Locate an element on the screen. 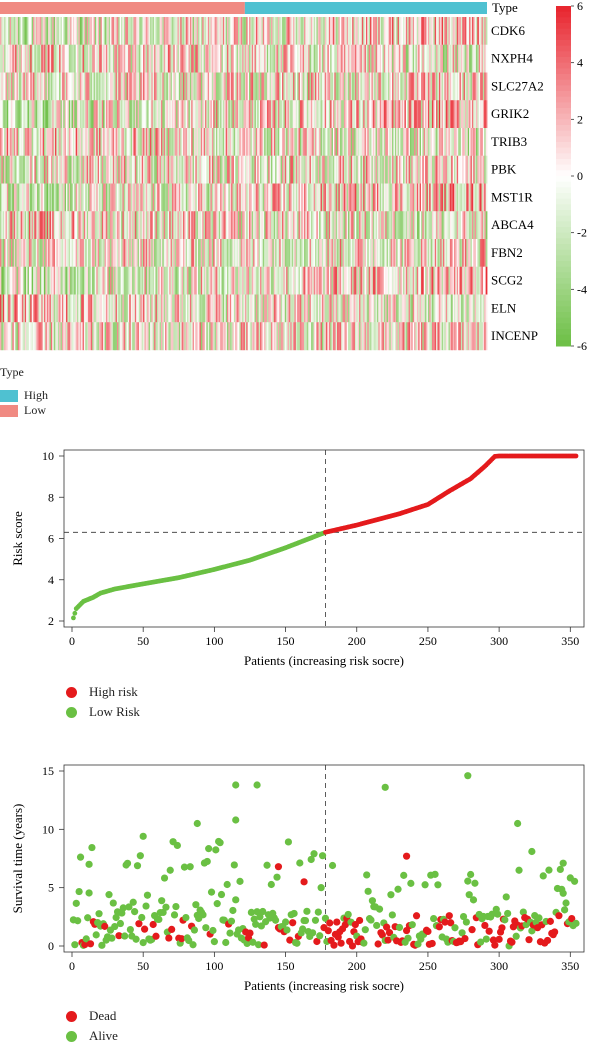  gene-label: FBN2 is located at coordinates (507, 252).